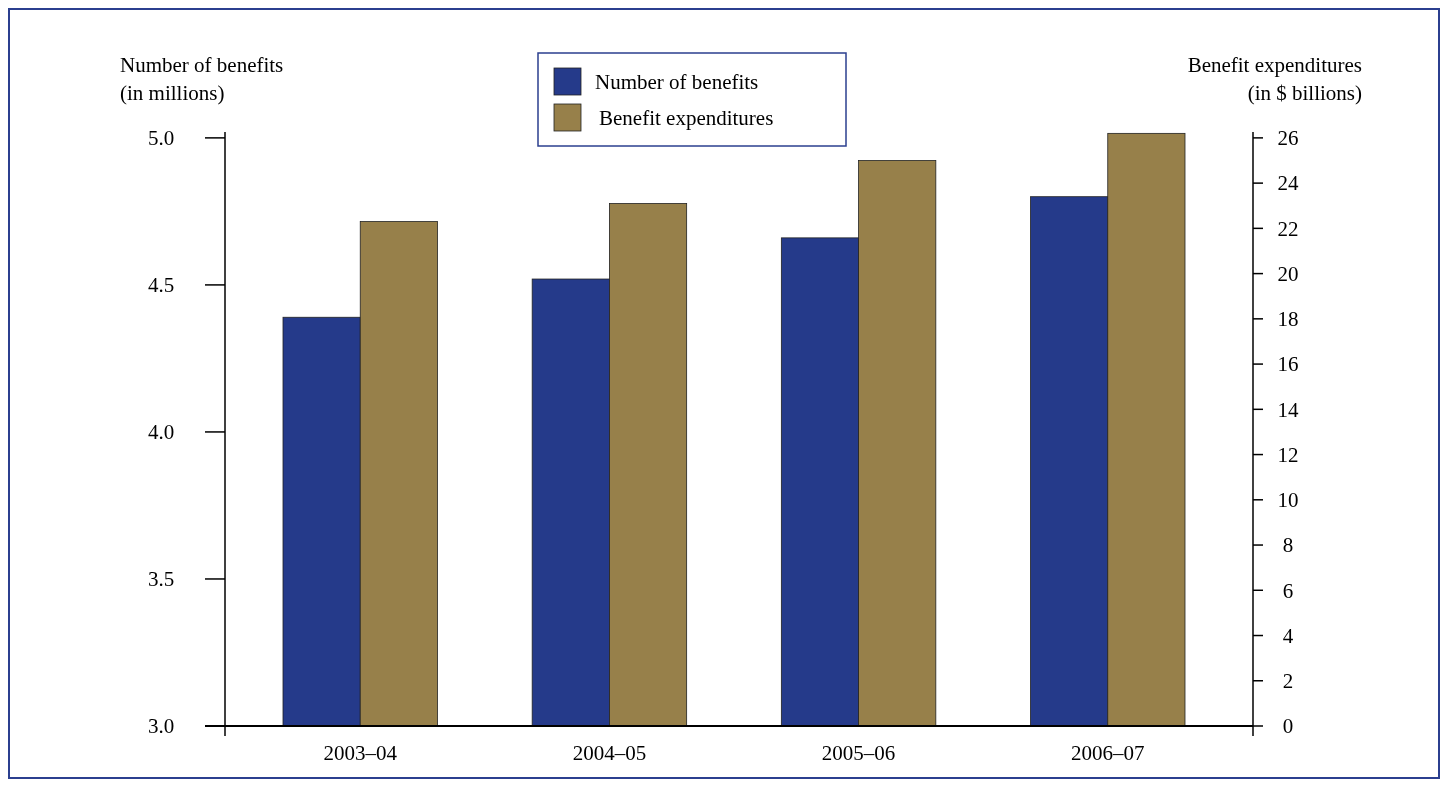  I want to click on y2-tick-label: 2, so click(1288, 681).